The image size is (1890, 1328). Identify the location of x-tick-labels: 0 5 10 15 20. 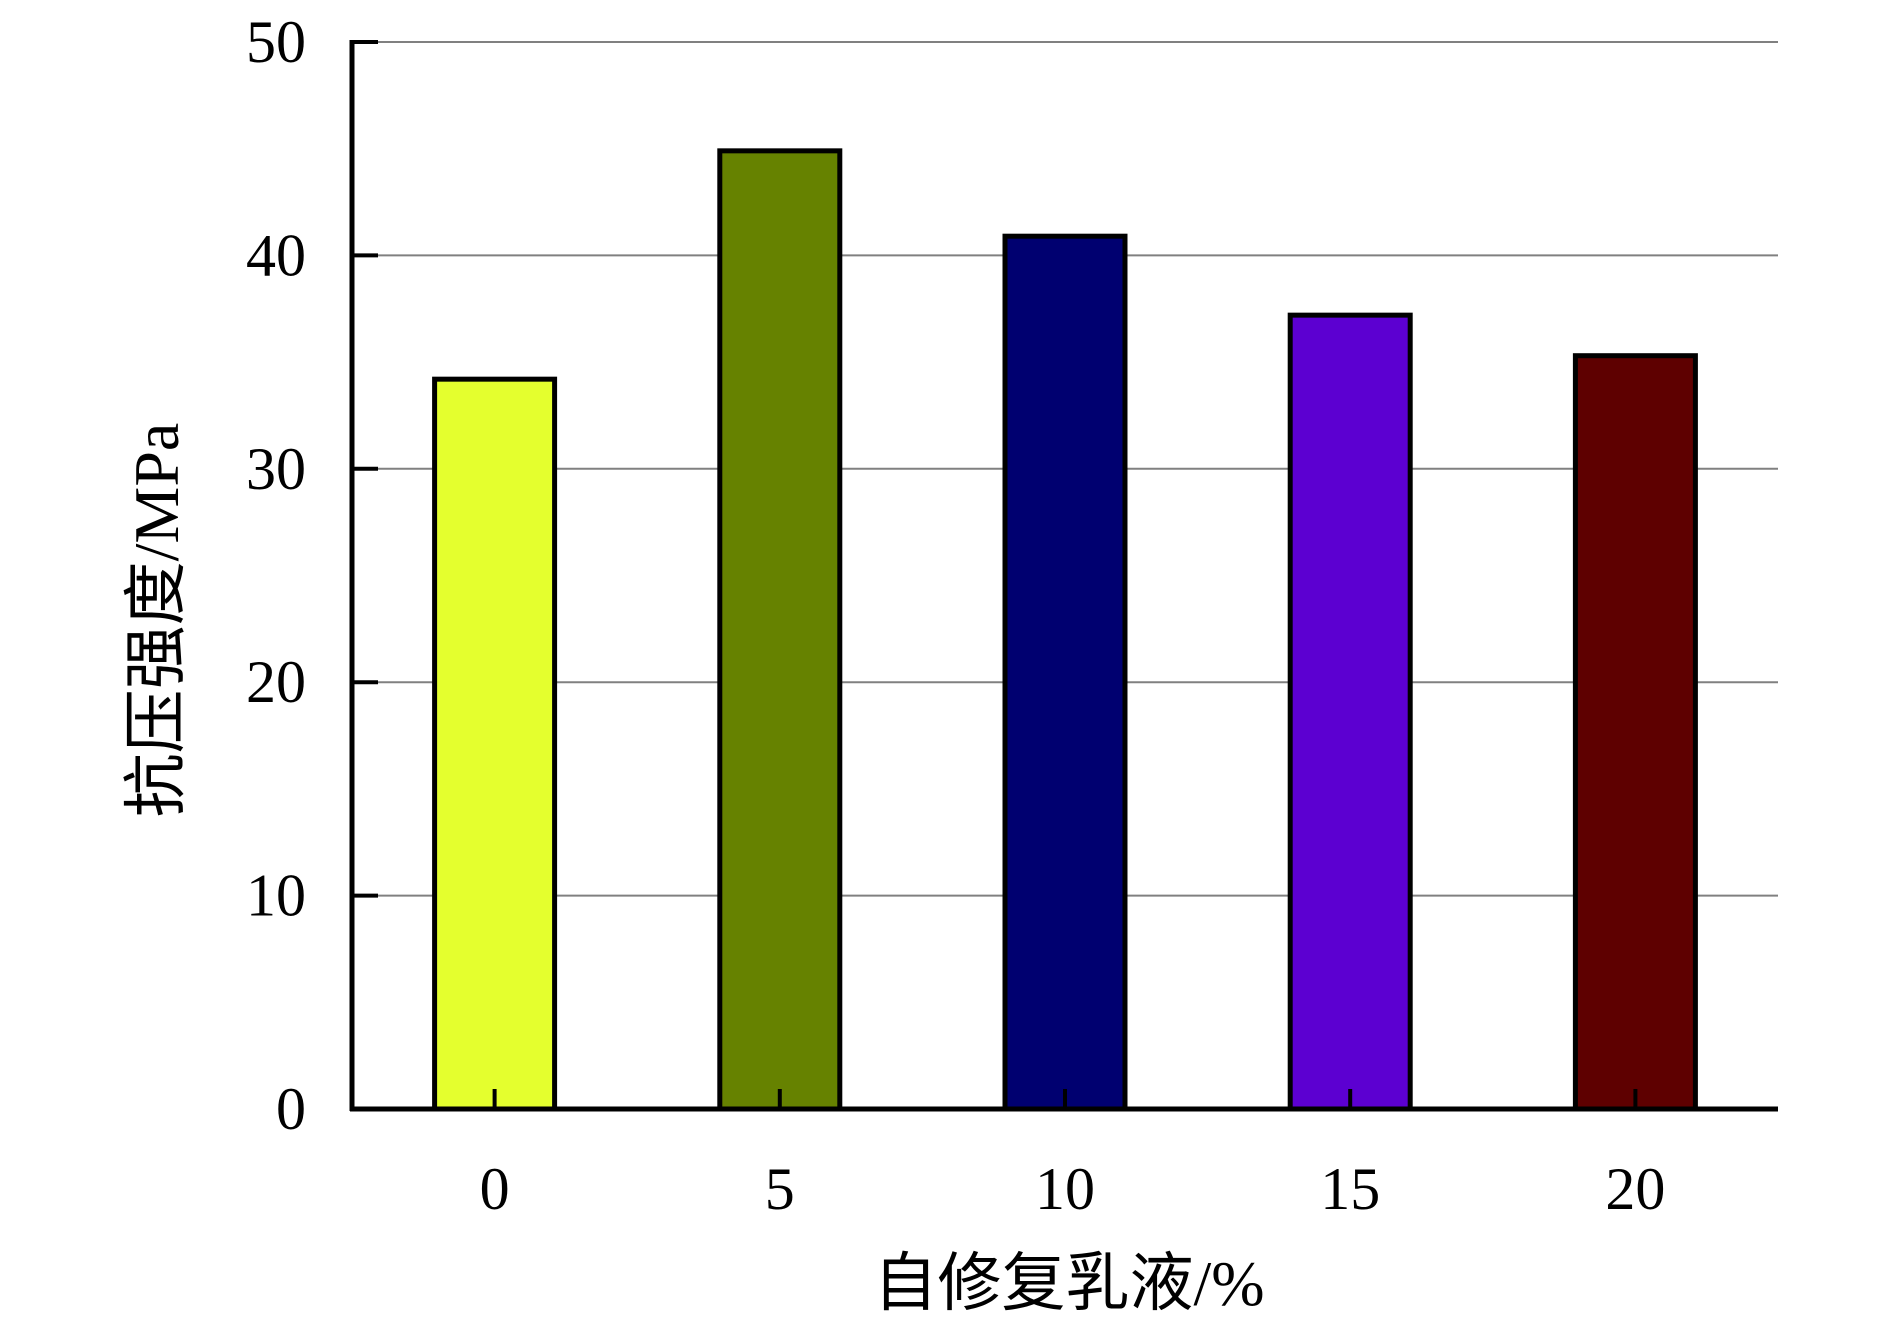
(1073, 1189).